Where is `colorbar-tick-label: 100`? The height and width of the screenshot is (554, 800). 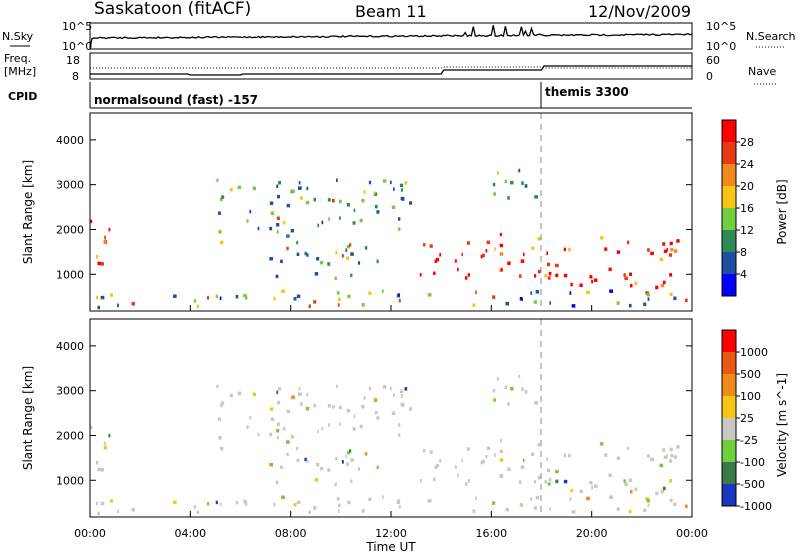 colorbar-tick-label: 100 is located at coordinates (750, 396).